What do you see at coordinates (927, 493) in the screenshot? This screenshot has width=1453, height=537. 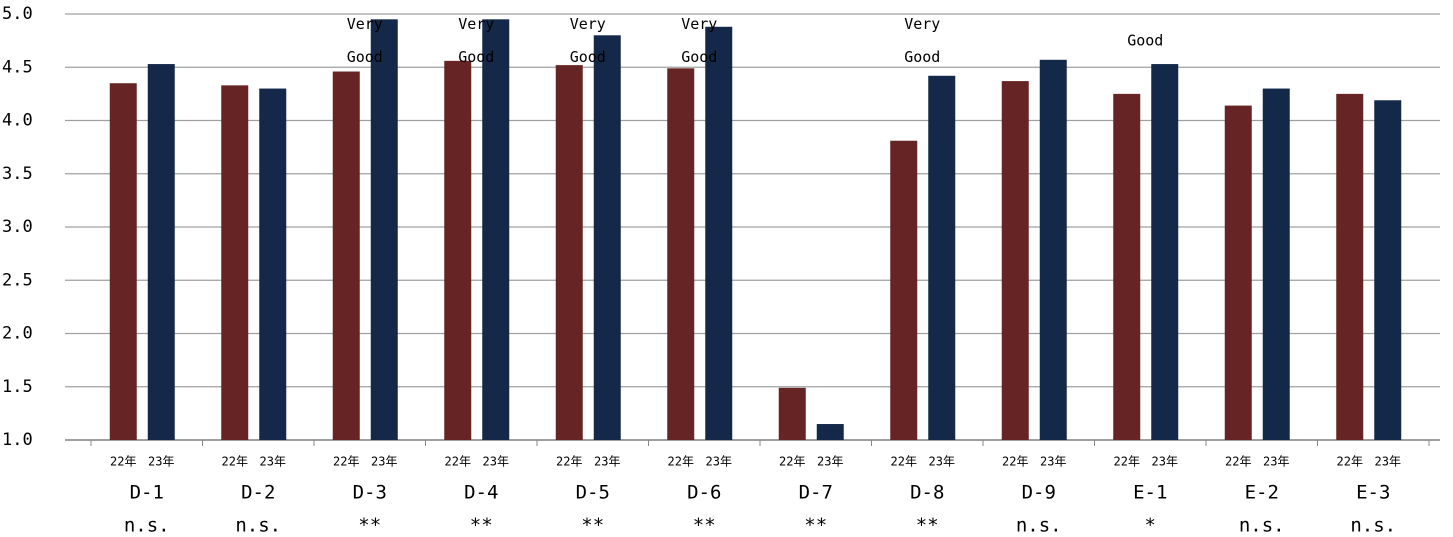 I see `x-tick-label: D-8` at bounding box center [927, 493].